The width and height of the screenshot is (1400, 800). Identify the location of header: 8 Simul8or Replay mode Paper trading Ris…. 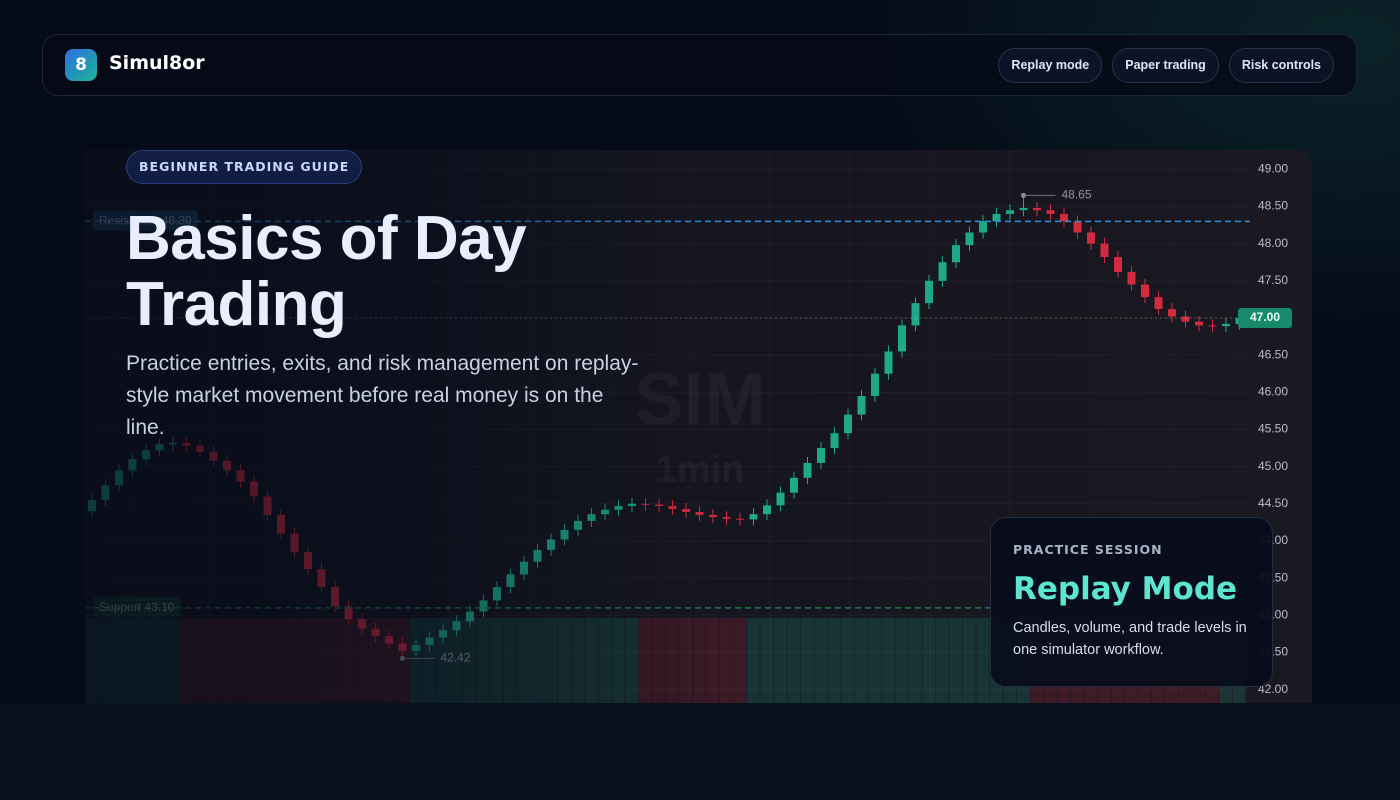
(699, 65).